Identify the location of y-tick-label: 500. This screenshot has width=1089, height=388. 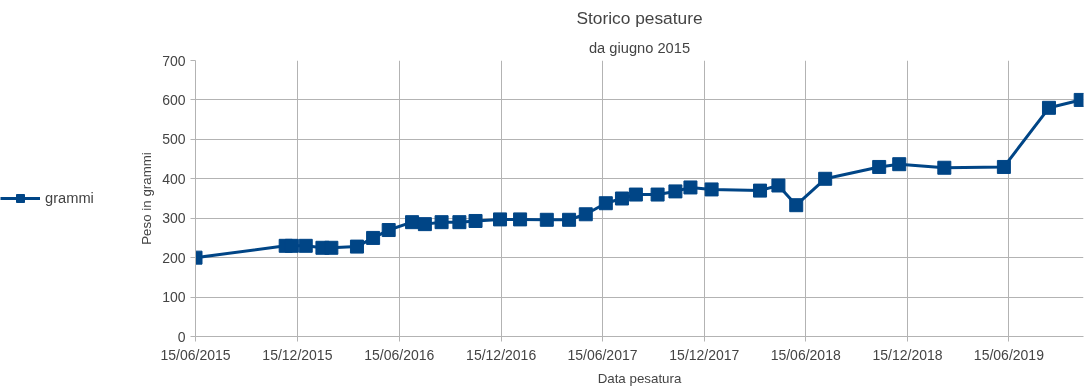
(174, 139).